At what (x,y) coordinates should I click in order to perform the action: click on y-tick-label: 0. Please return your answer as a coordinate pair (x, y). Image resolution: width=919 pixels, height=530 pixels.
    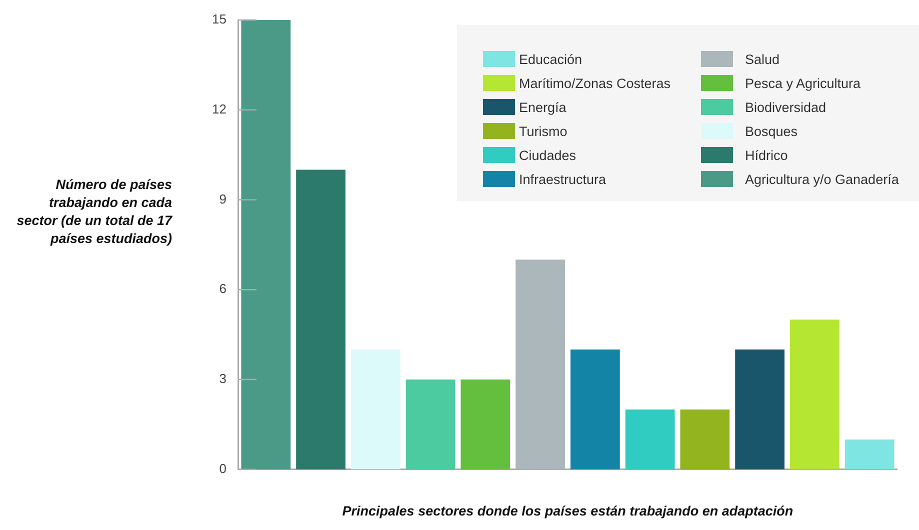
    Looking at the image, I should click on (222, 468).